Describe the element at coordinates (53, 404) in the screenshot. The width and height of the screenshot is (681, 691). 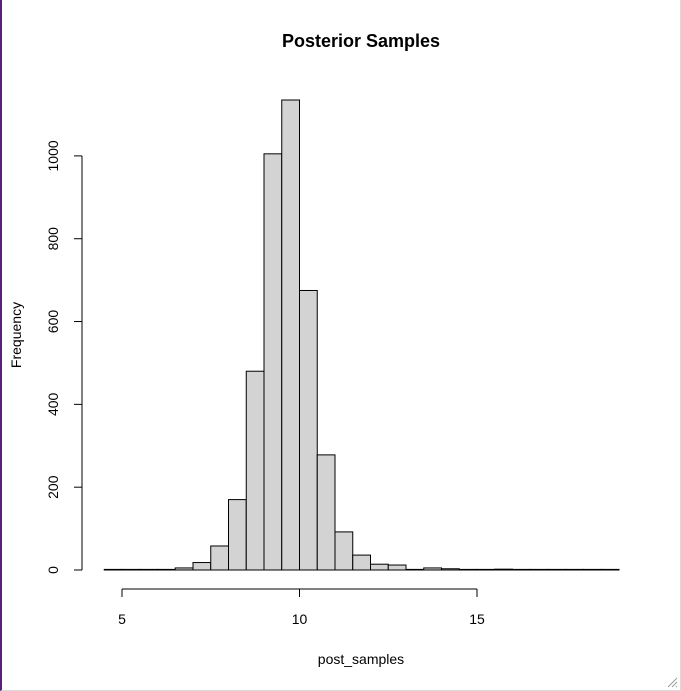
I see `y-tick-label: 400` at that location.